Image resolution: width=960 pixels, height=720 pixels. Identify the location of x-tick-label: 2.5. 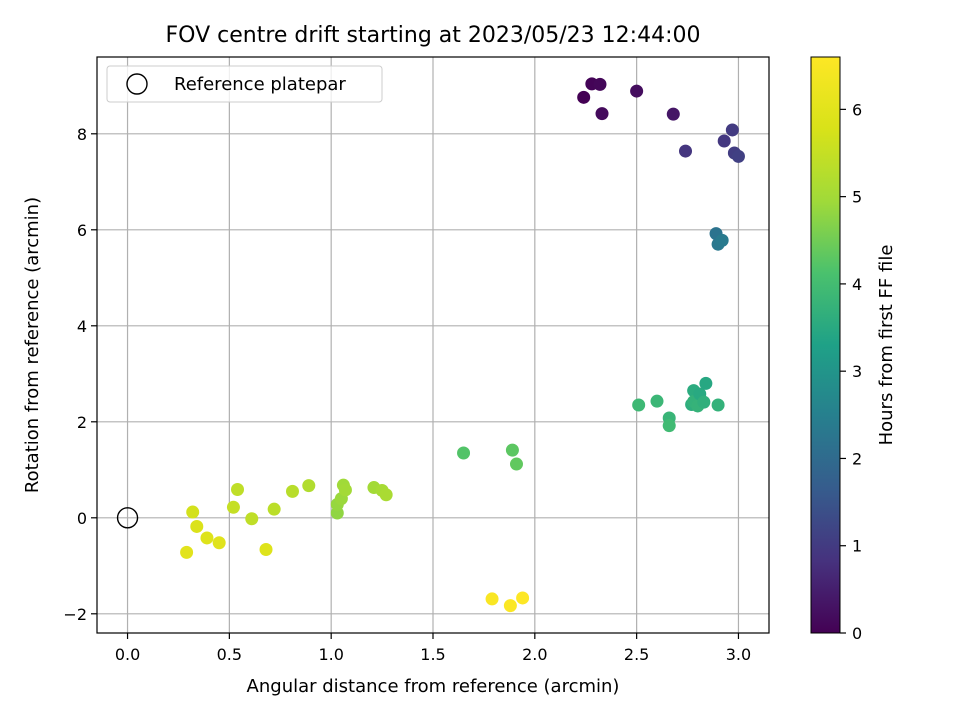
(636, 654).